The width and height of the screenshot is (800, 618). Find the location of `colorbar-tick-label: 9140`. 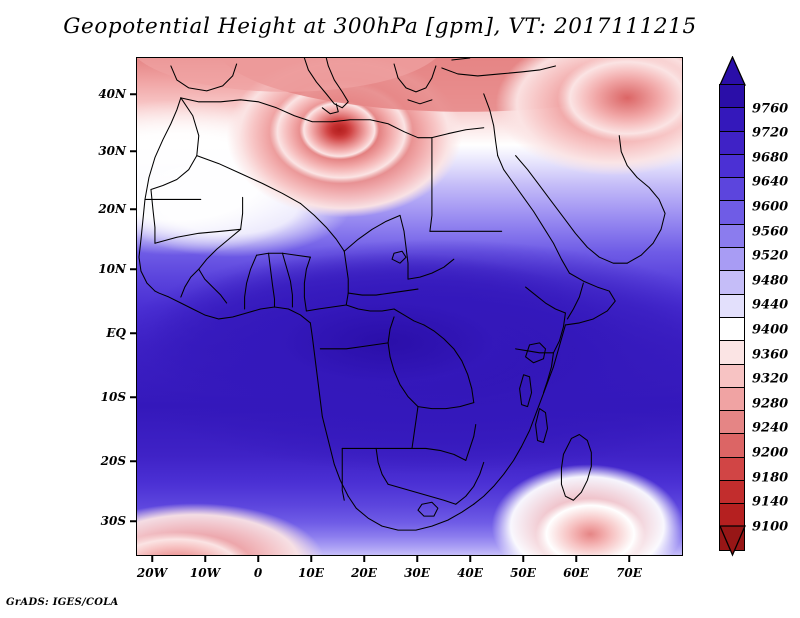

colorbar-tick-label: 9140 is located at coordinates (770, 502).